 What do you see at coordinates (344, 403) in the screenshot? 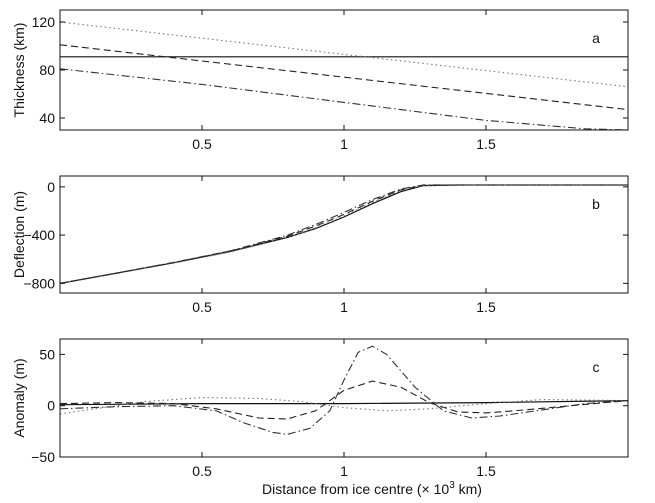
I see `panel-c-series-solid` at bounding box center [344, 403].